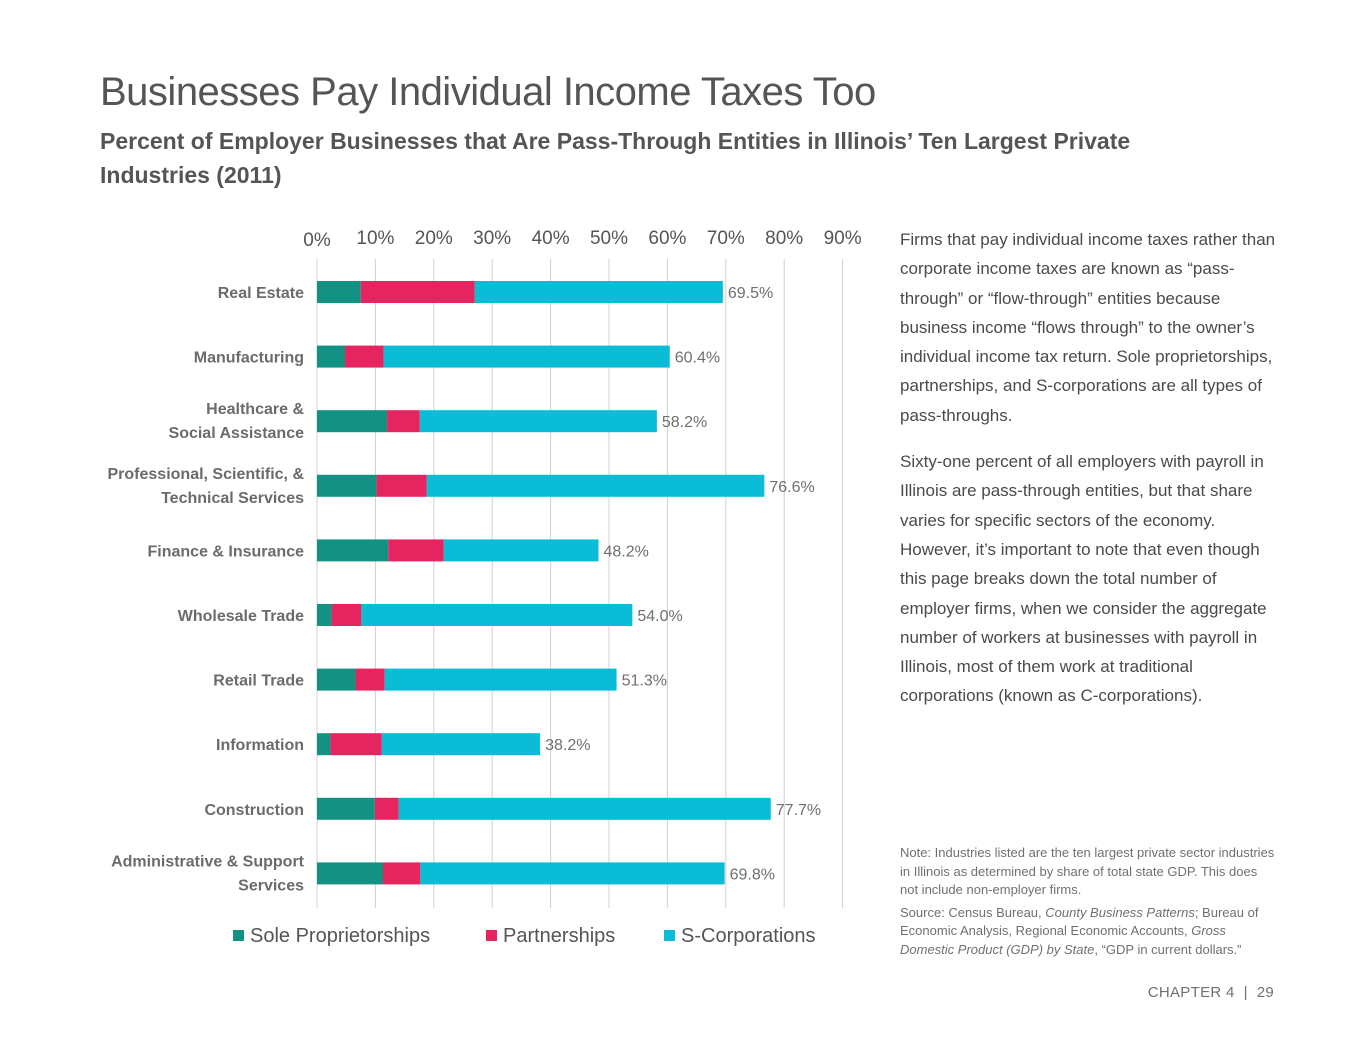  What do you see at coordinates (434, 238) in the screenshot?
I see `x-tick-label: 20%` at bounding box center [434, 238].